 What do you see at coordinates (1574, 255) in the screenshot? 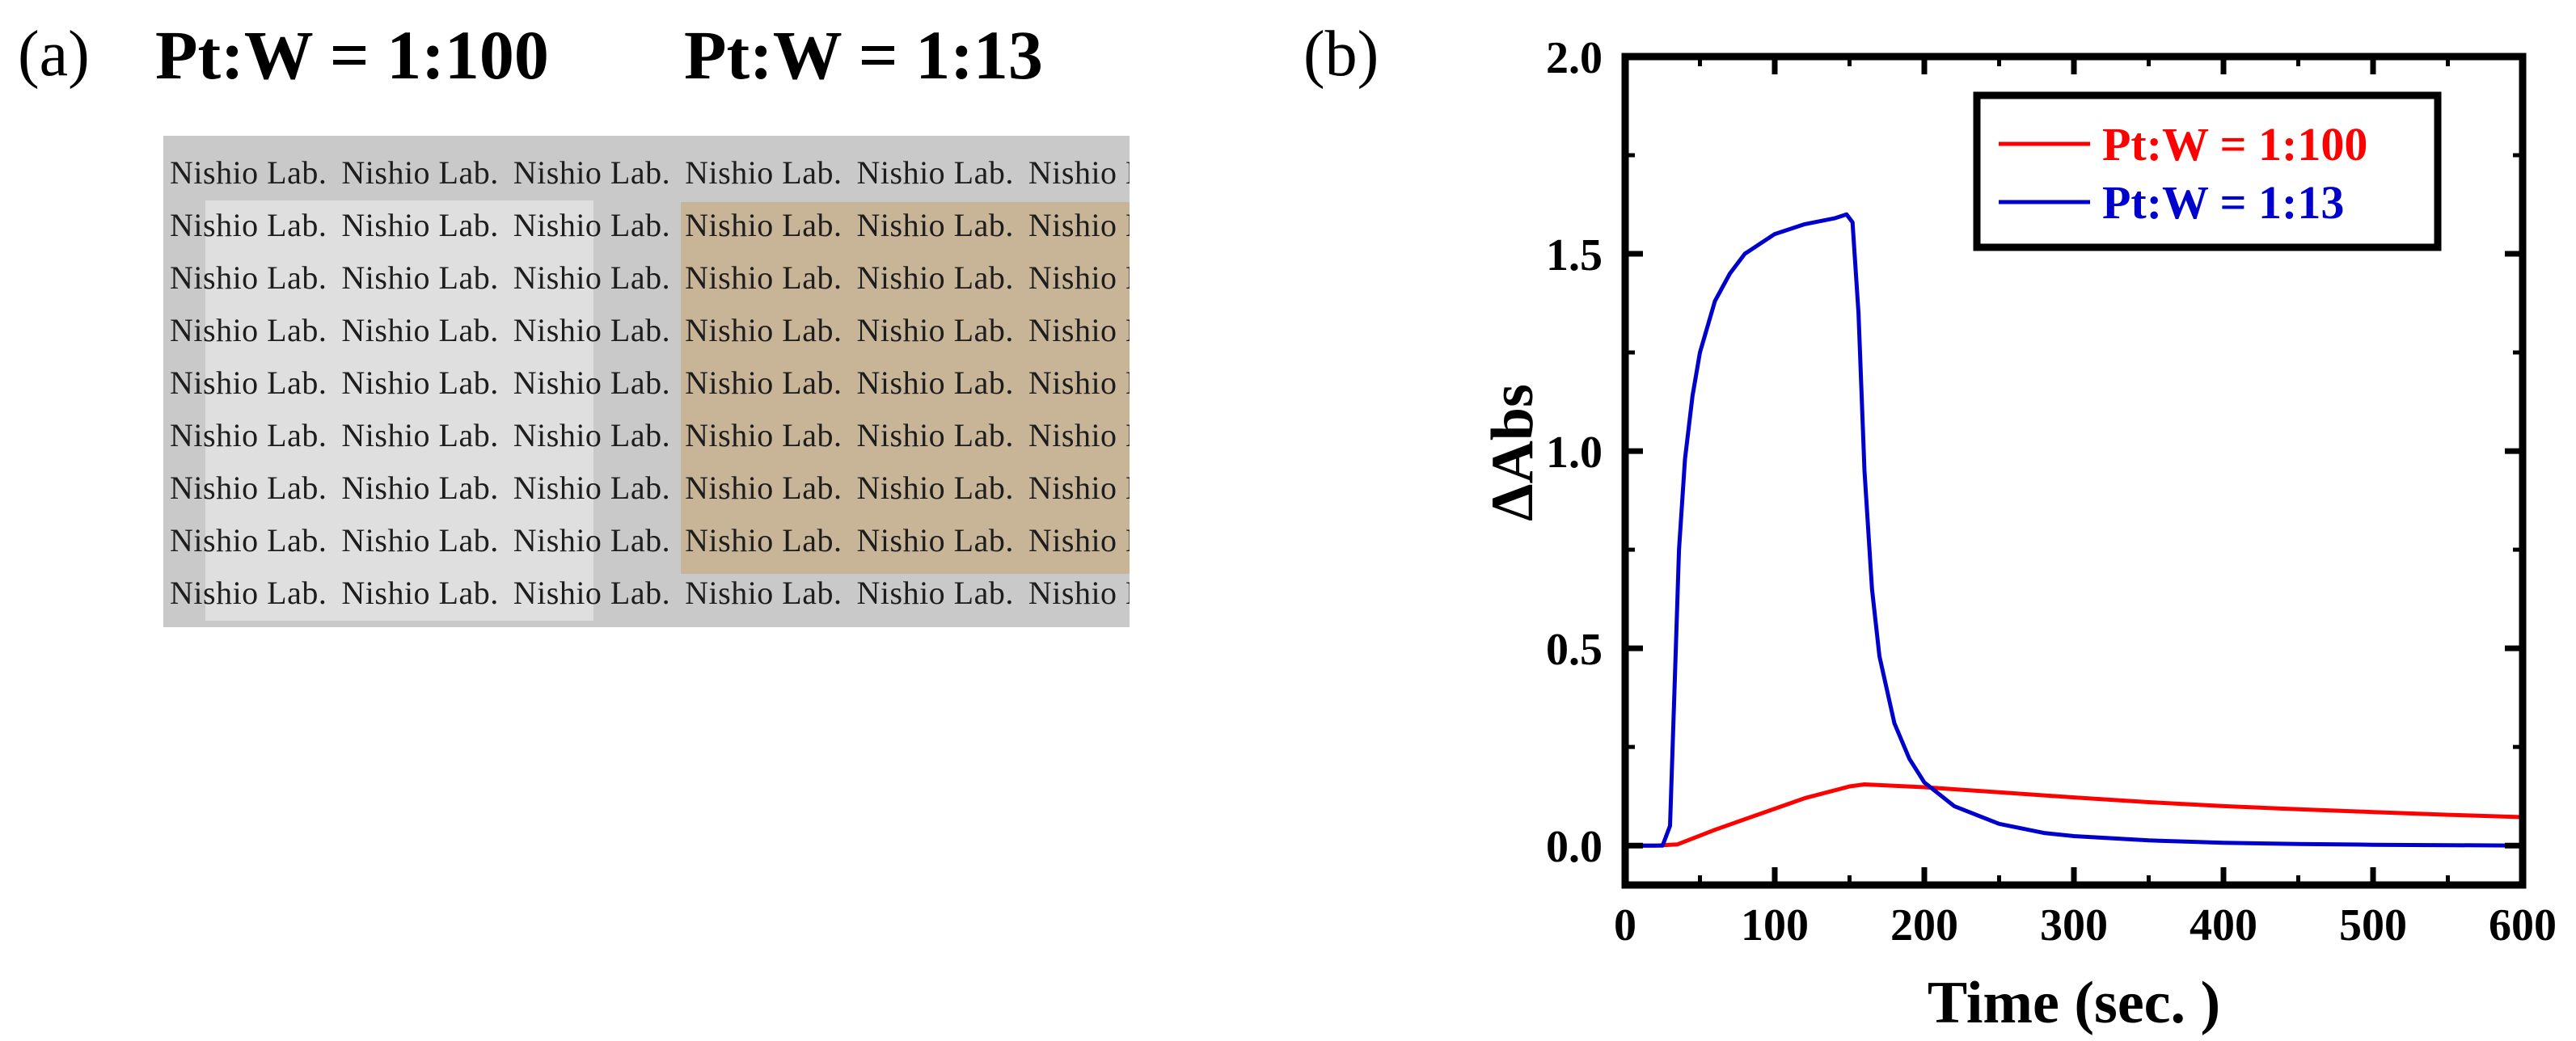
I see `y-tick-label: 1.5` at bounding box center [1574, 255].